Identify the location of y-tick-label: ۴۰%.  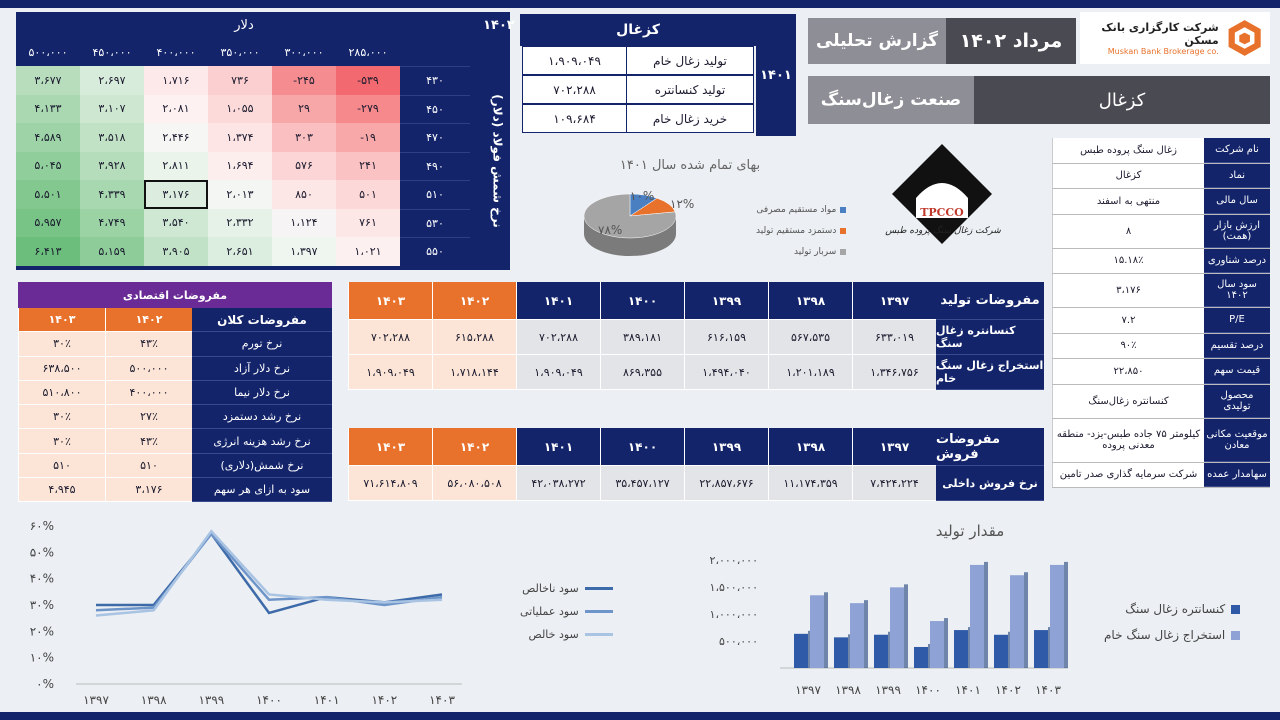
(42, 579).